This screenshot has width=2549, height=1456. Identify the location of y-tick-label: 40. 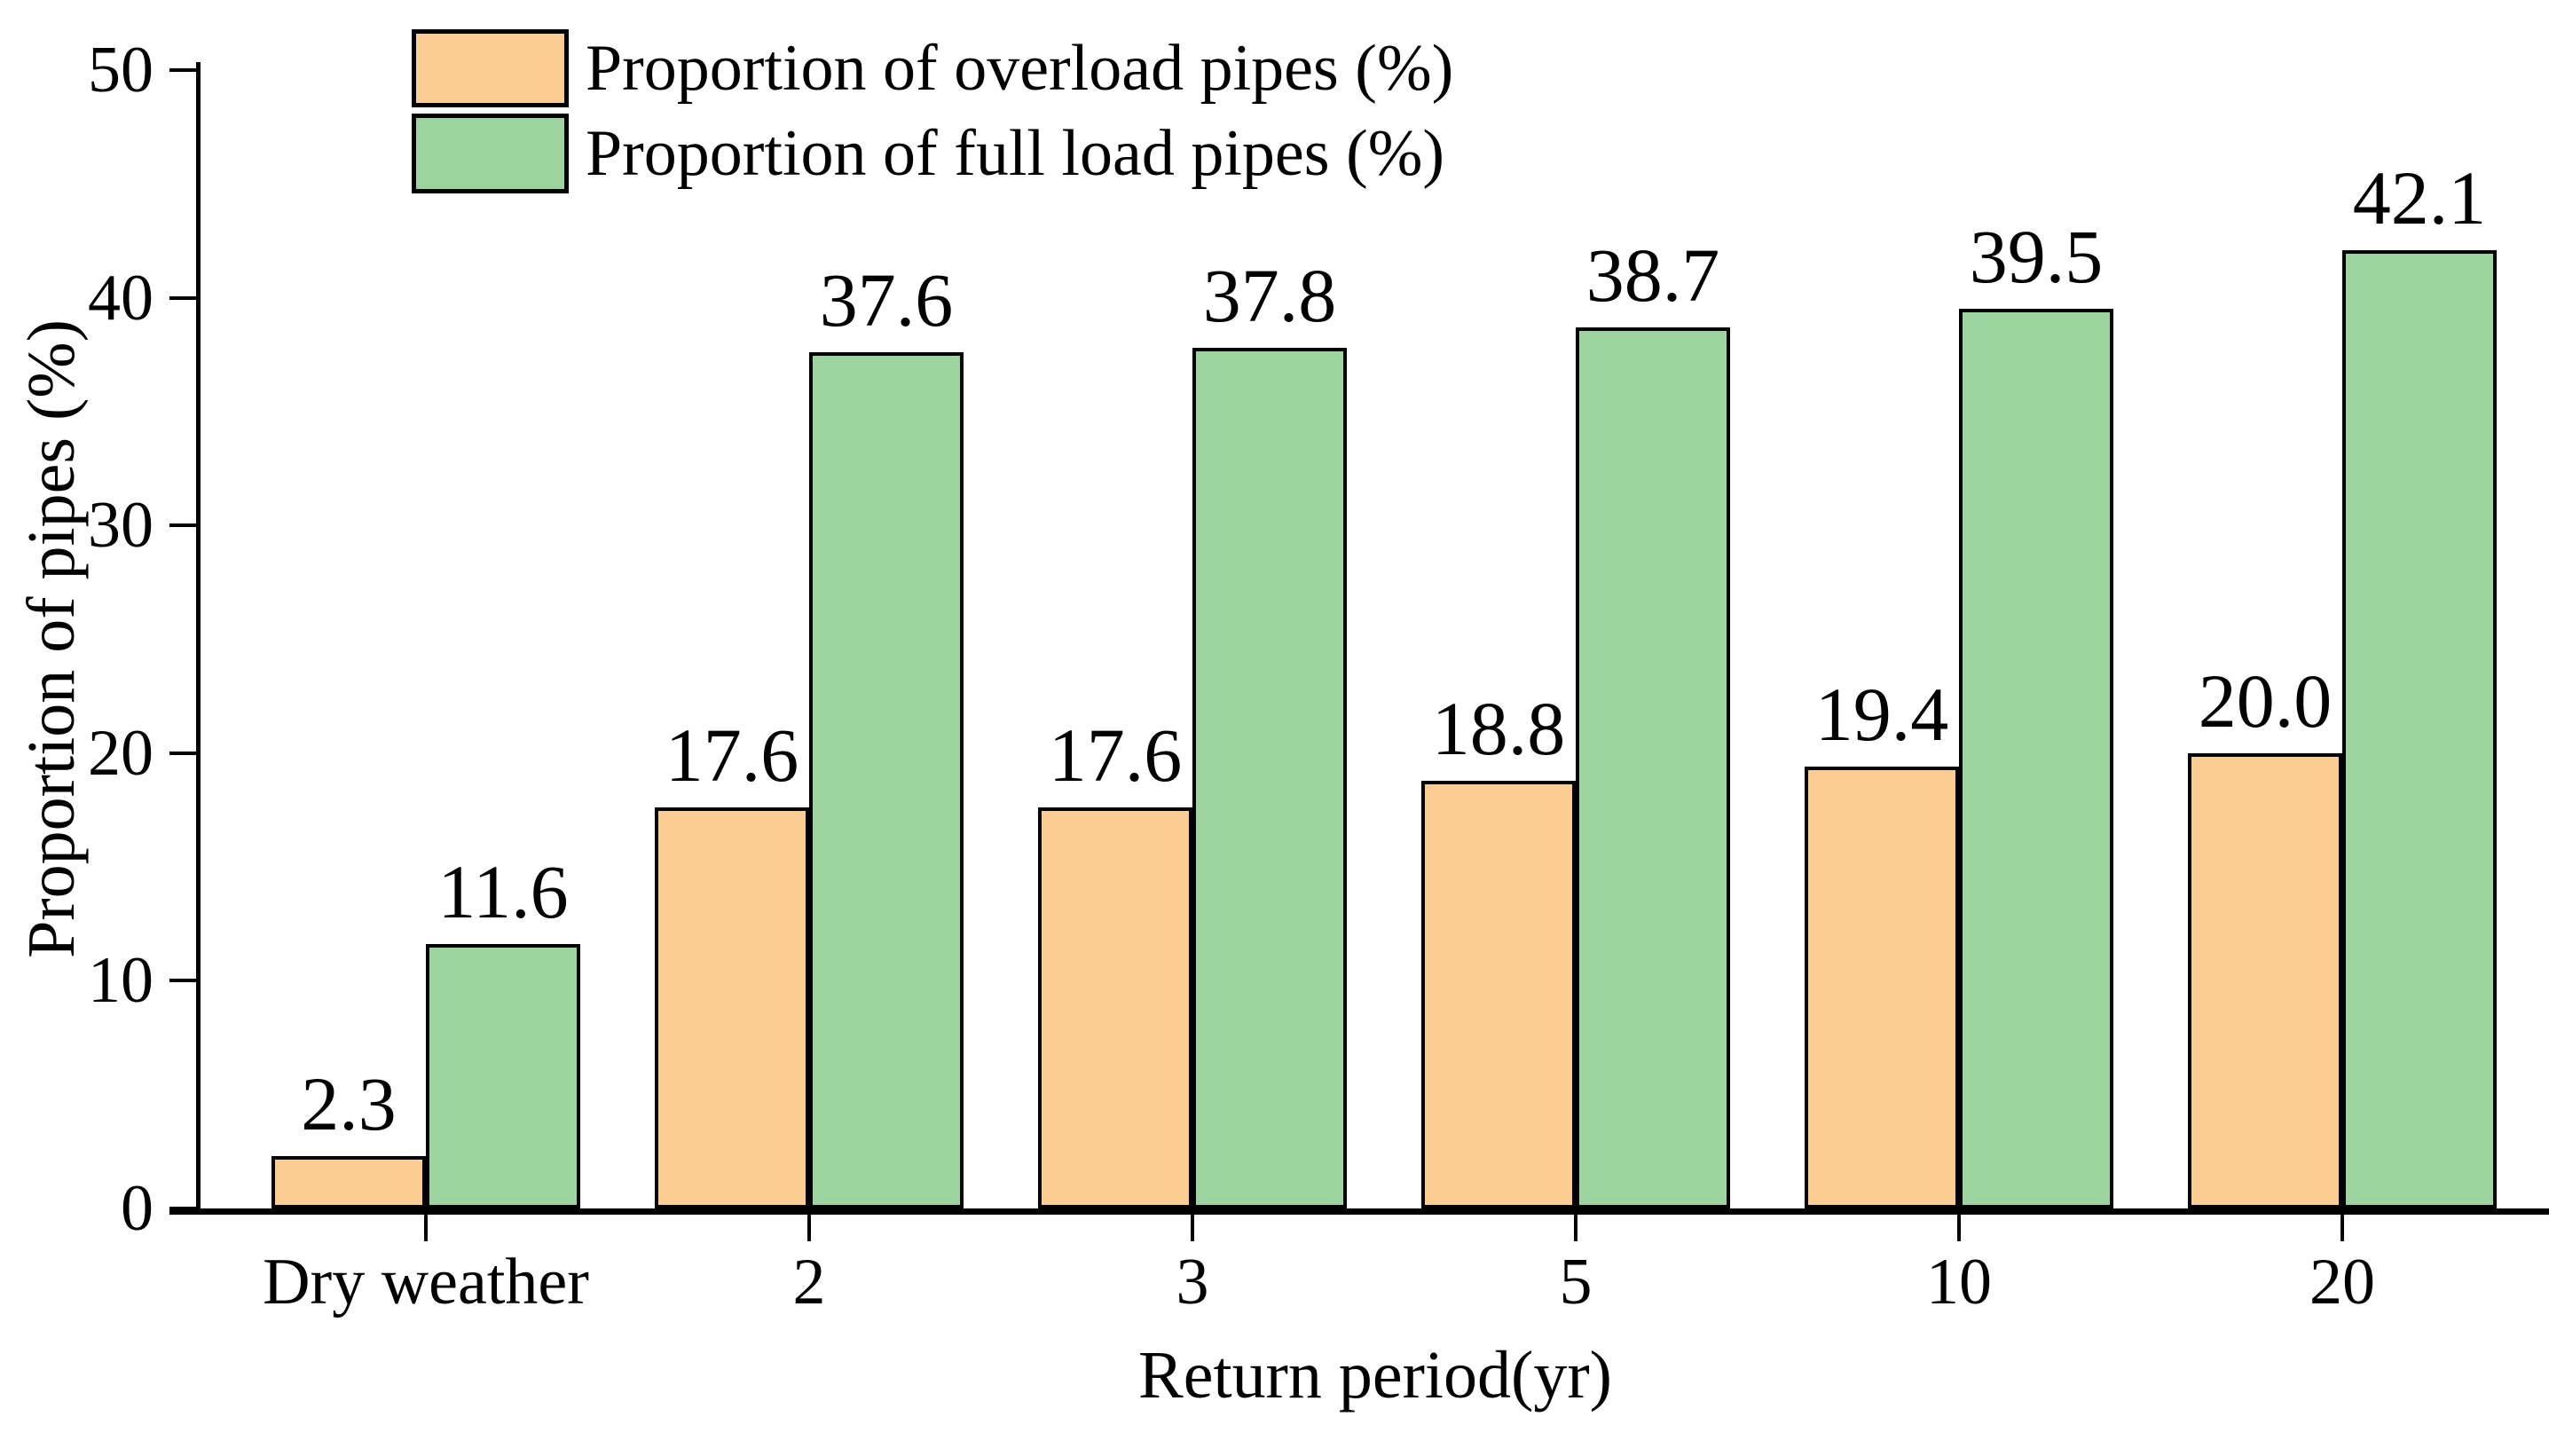
(121, 297).